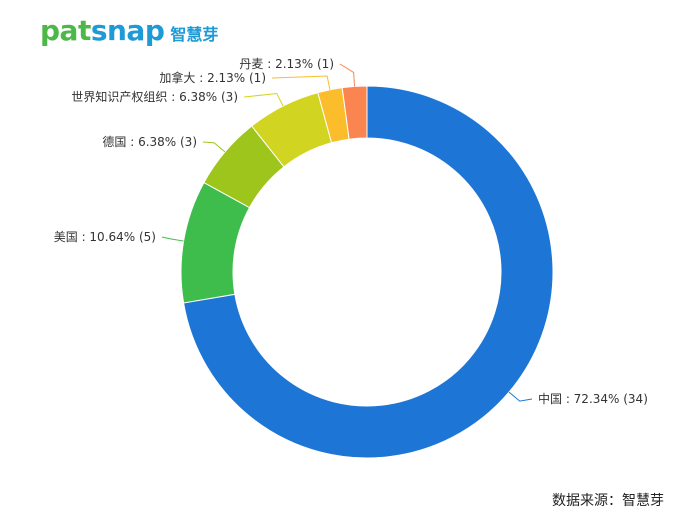  I want to click on logo-chinese-name: 智慧芽, so click(194, 34).